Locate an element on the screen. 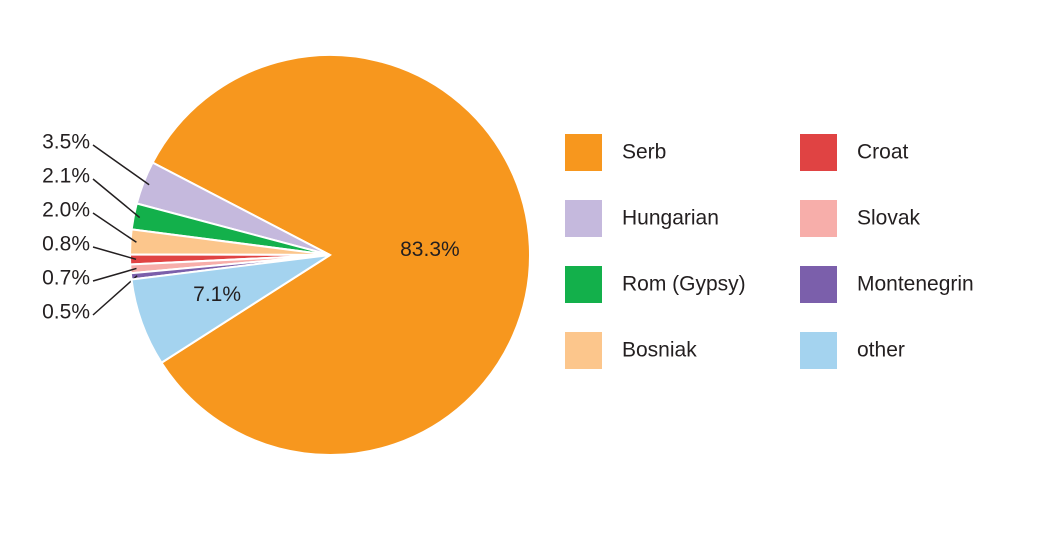 Image resolution: width=1050 pixels, height=550 pixels. slice-label: 0.8% is located at coordinates (66, 244).